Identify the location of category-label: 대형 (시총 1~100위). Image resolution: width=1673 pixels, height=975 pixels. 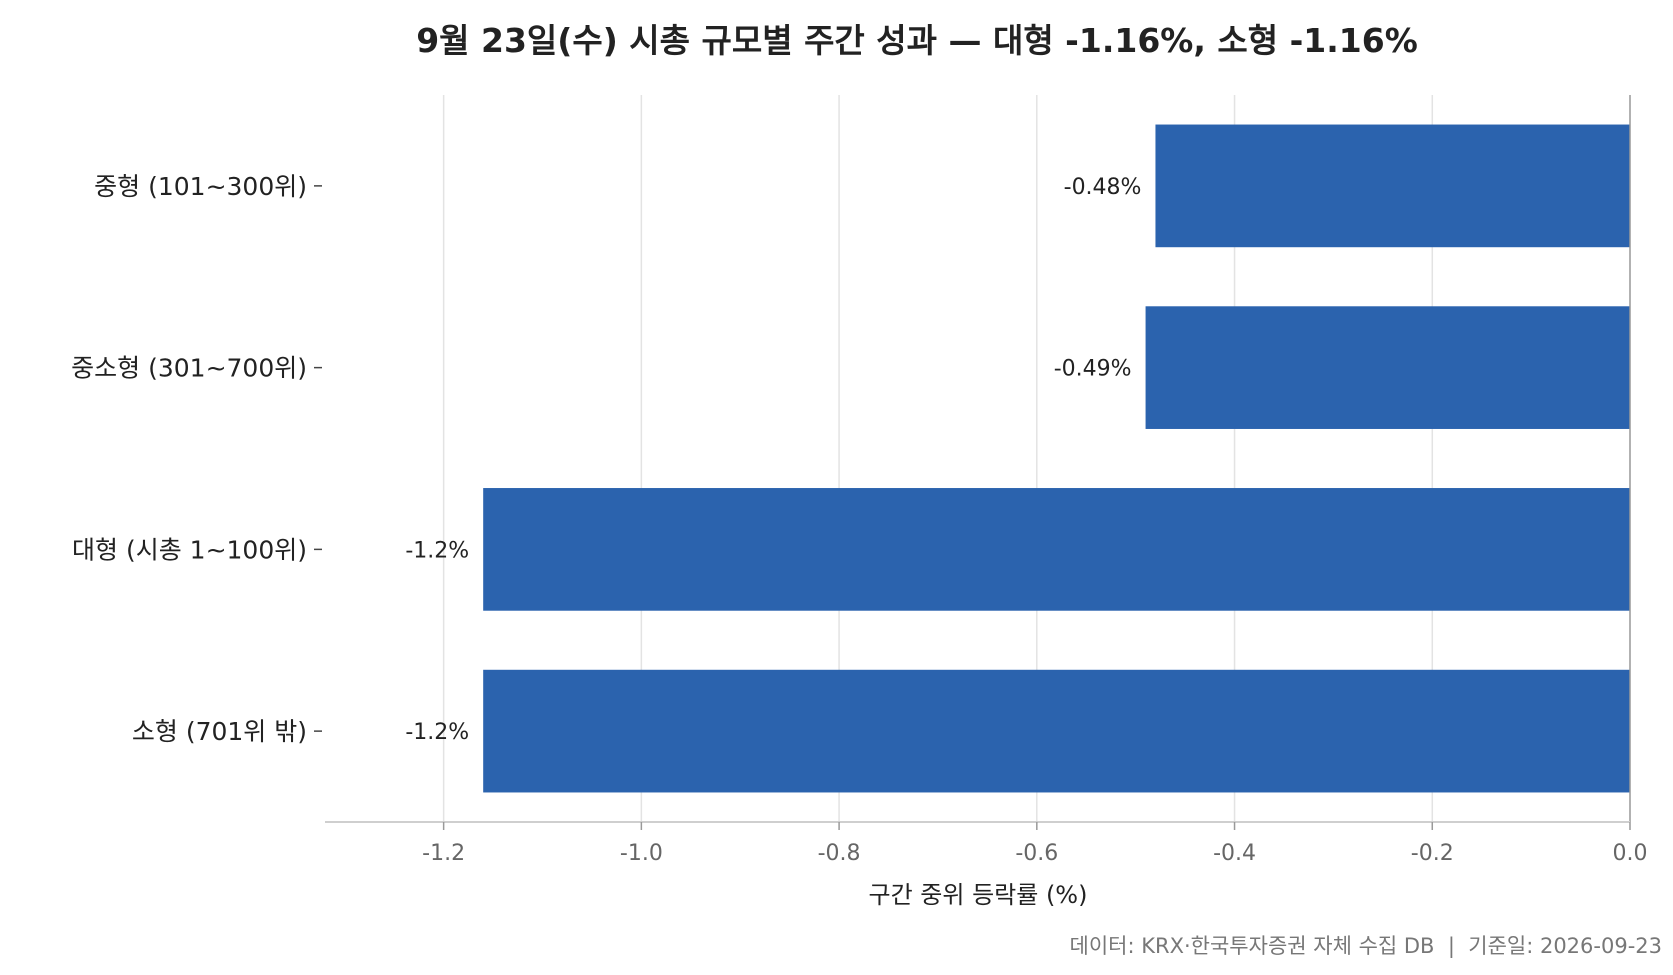
(189, 549).